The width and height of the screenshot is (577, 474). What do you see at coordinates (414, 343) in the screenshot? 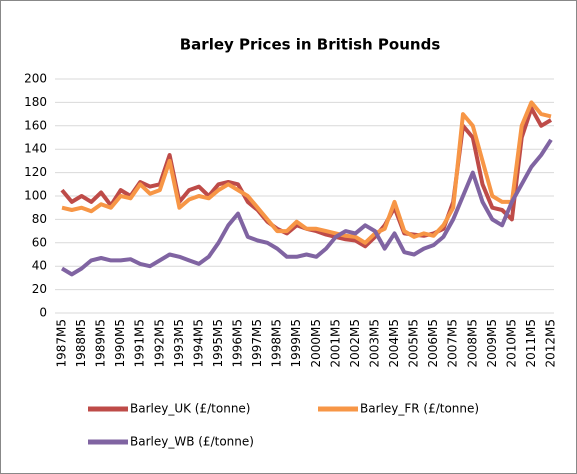
I see `x-tick-label: 2005M5` at bounding box center [414, 343].